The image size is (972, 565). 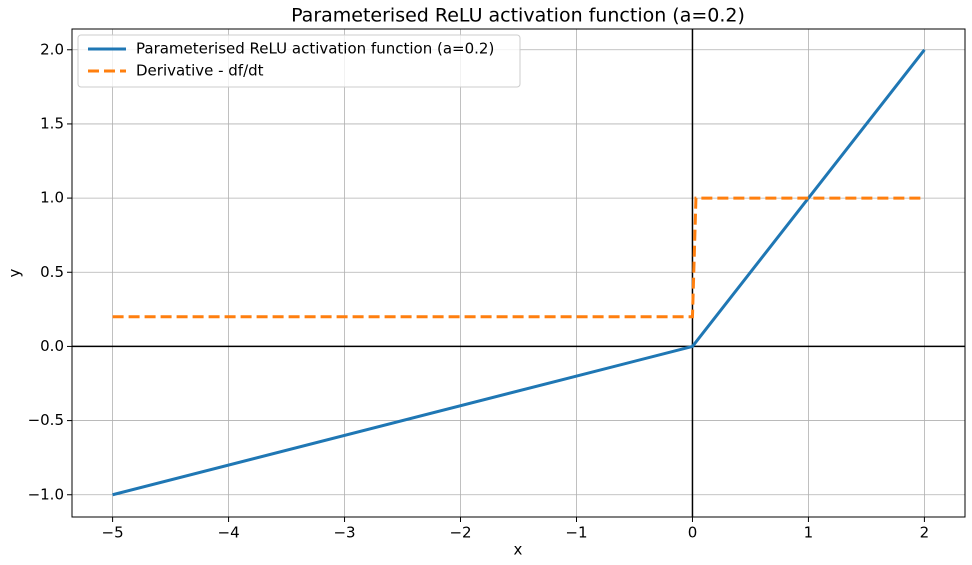 What do you see at coordinates (344, 533) in the screenshot?
I see `x-tick-label: −3` at bounding box center [344, 533].